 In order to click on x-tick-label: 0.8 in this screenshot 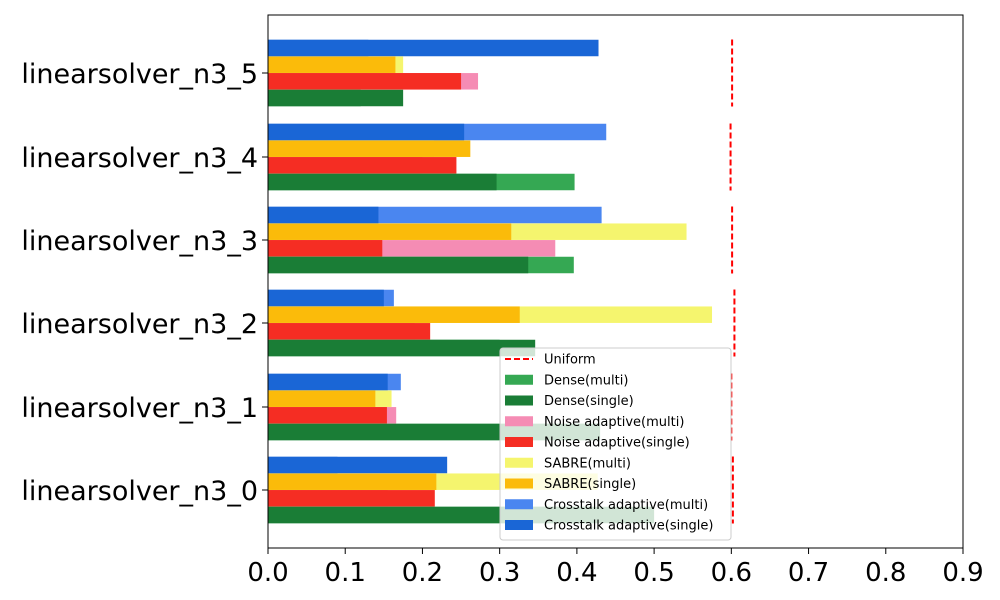, I will do `click(885, 573)`.